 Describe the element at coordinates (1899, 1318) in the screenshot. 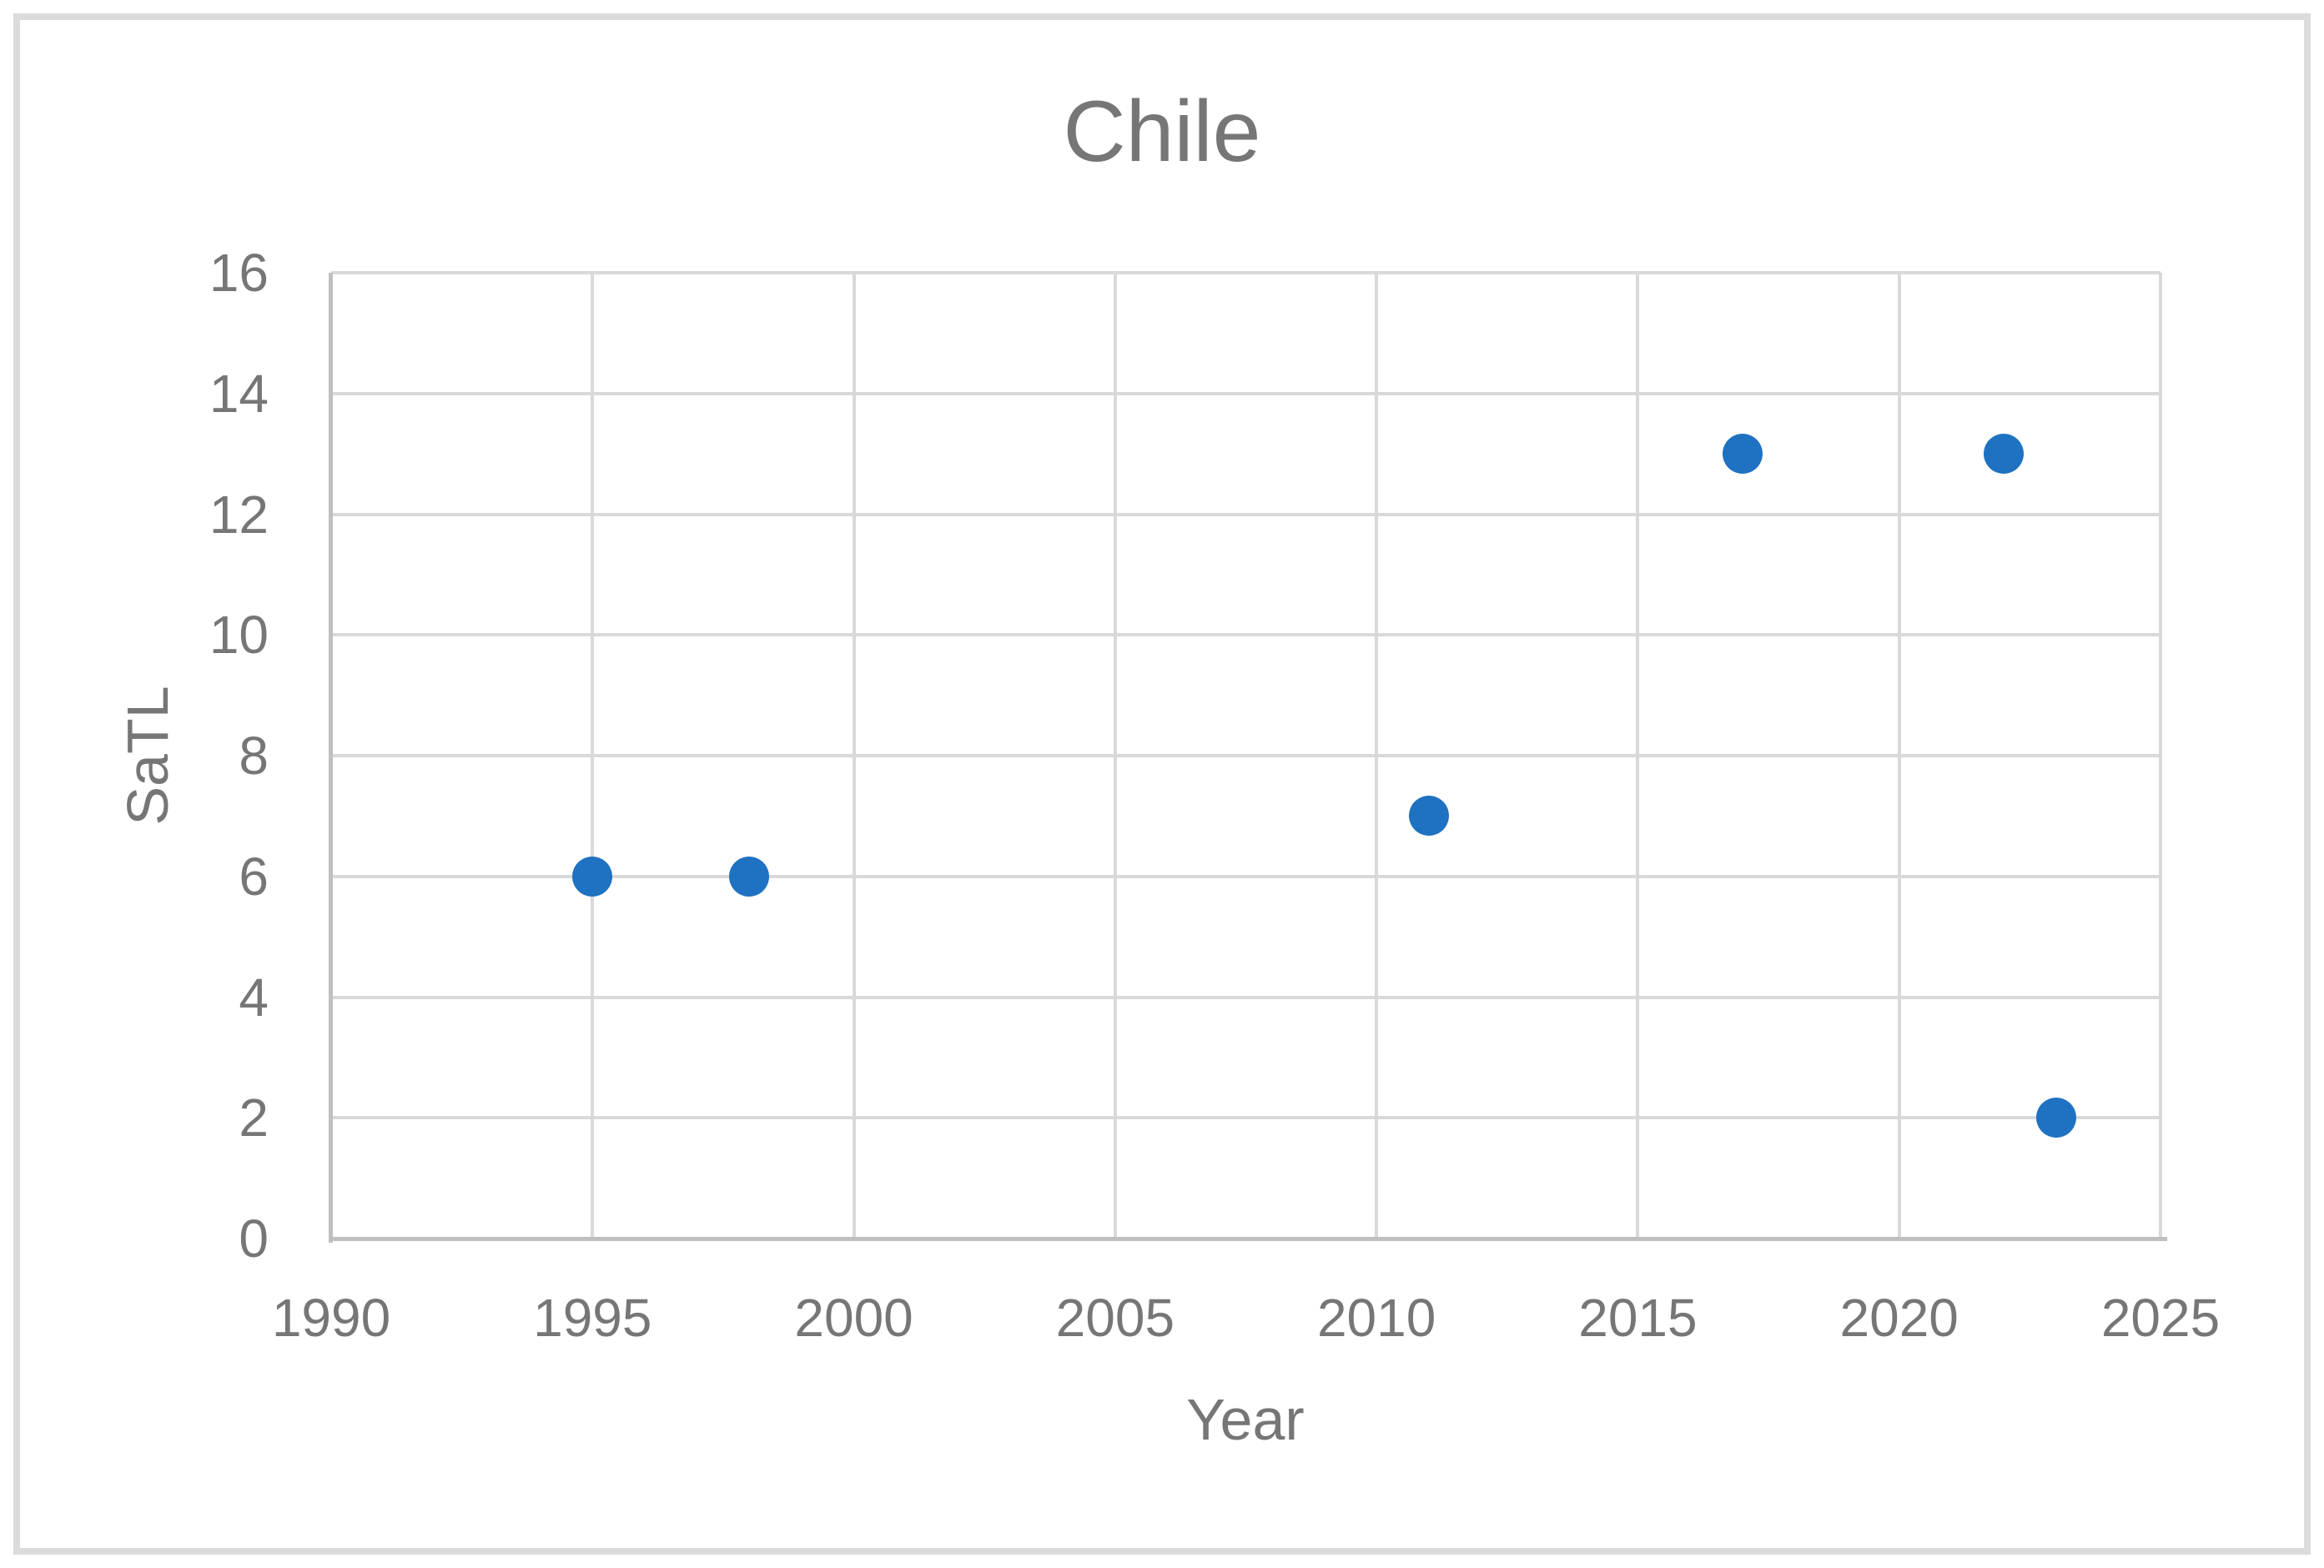

I see `x-tick-label: 2020` at that location.